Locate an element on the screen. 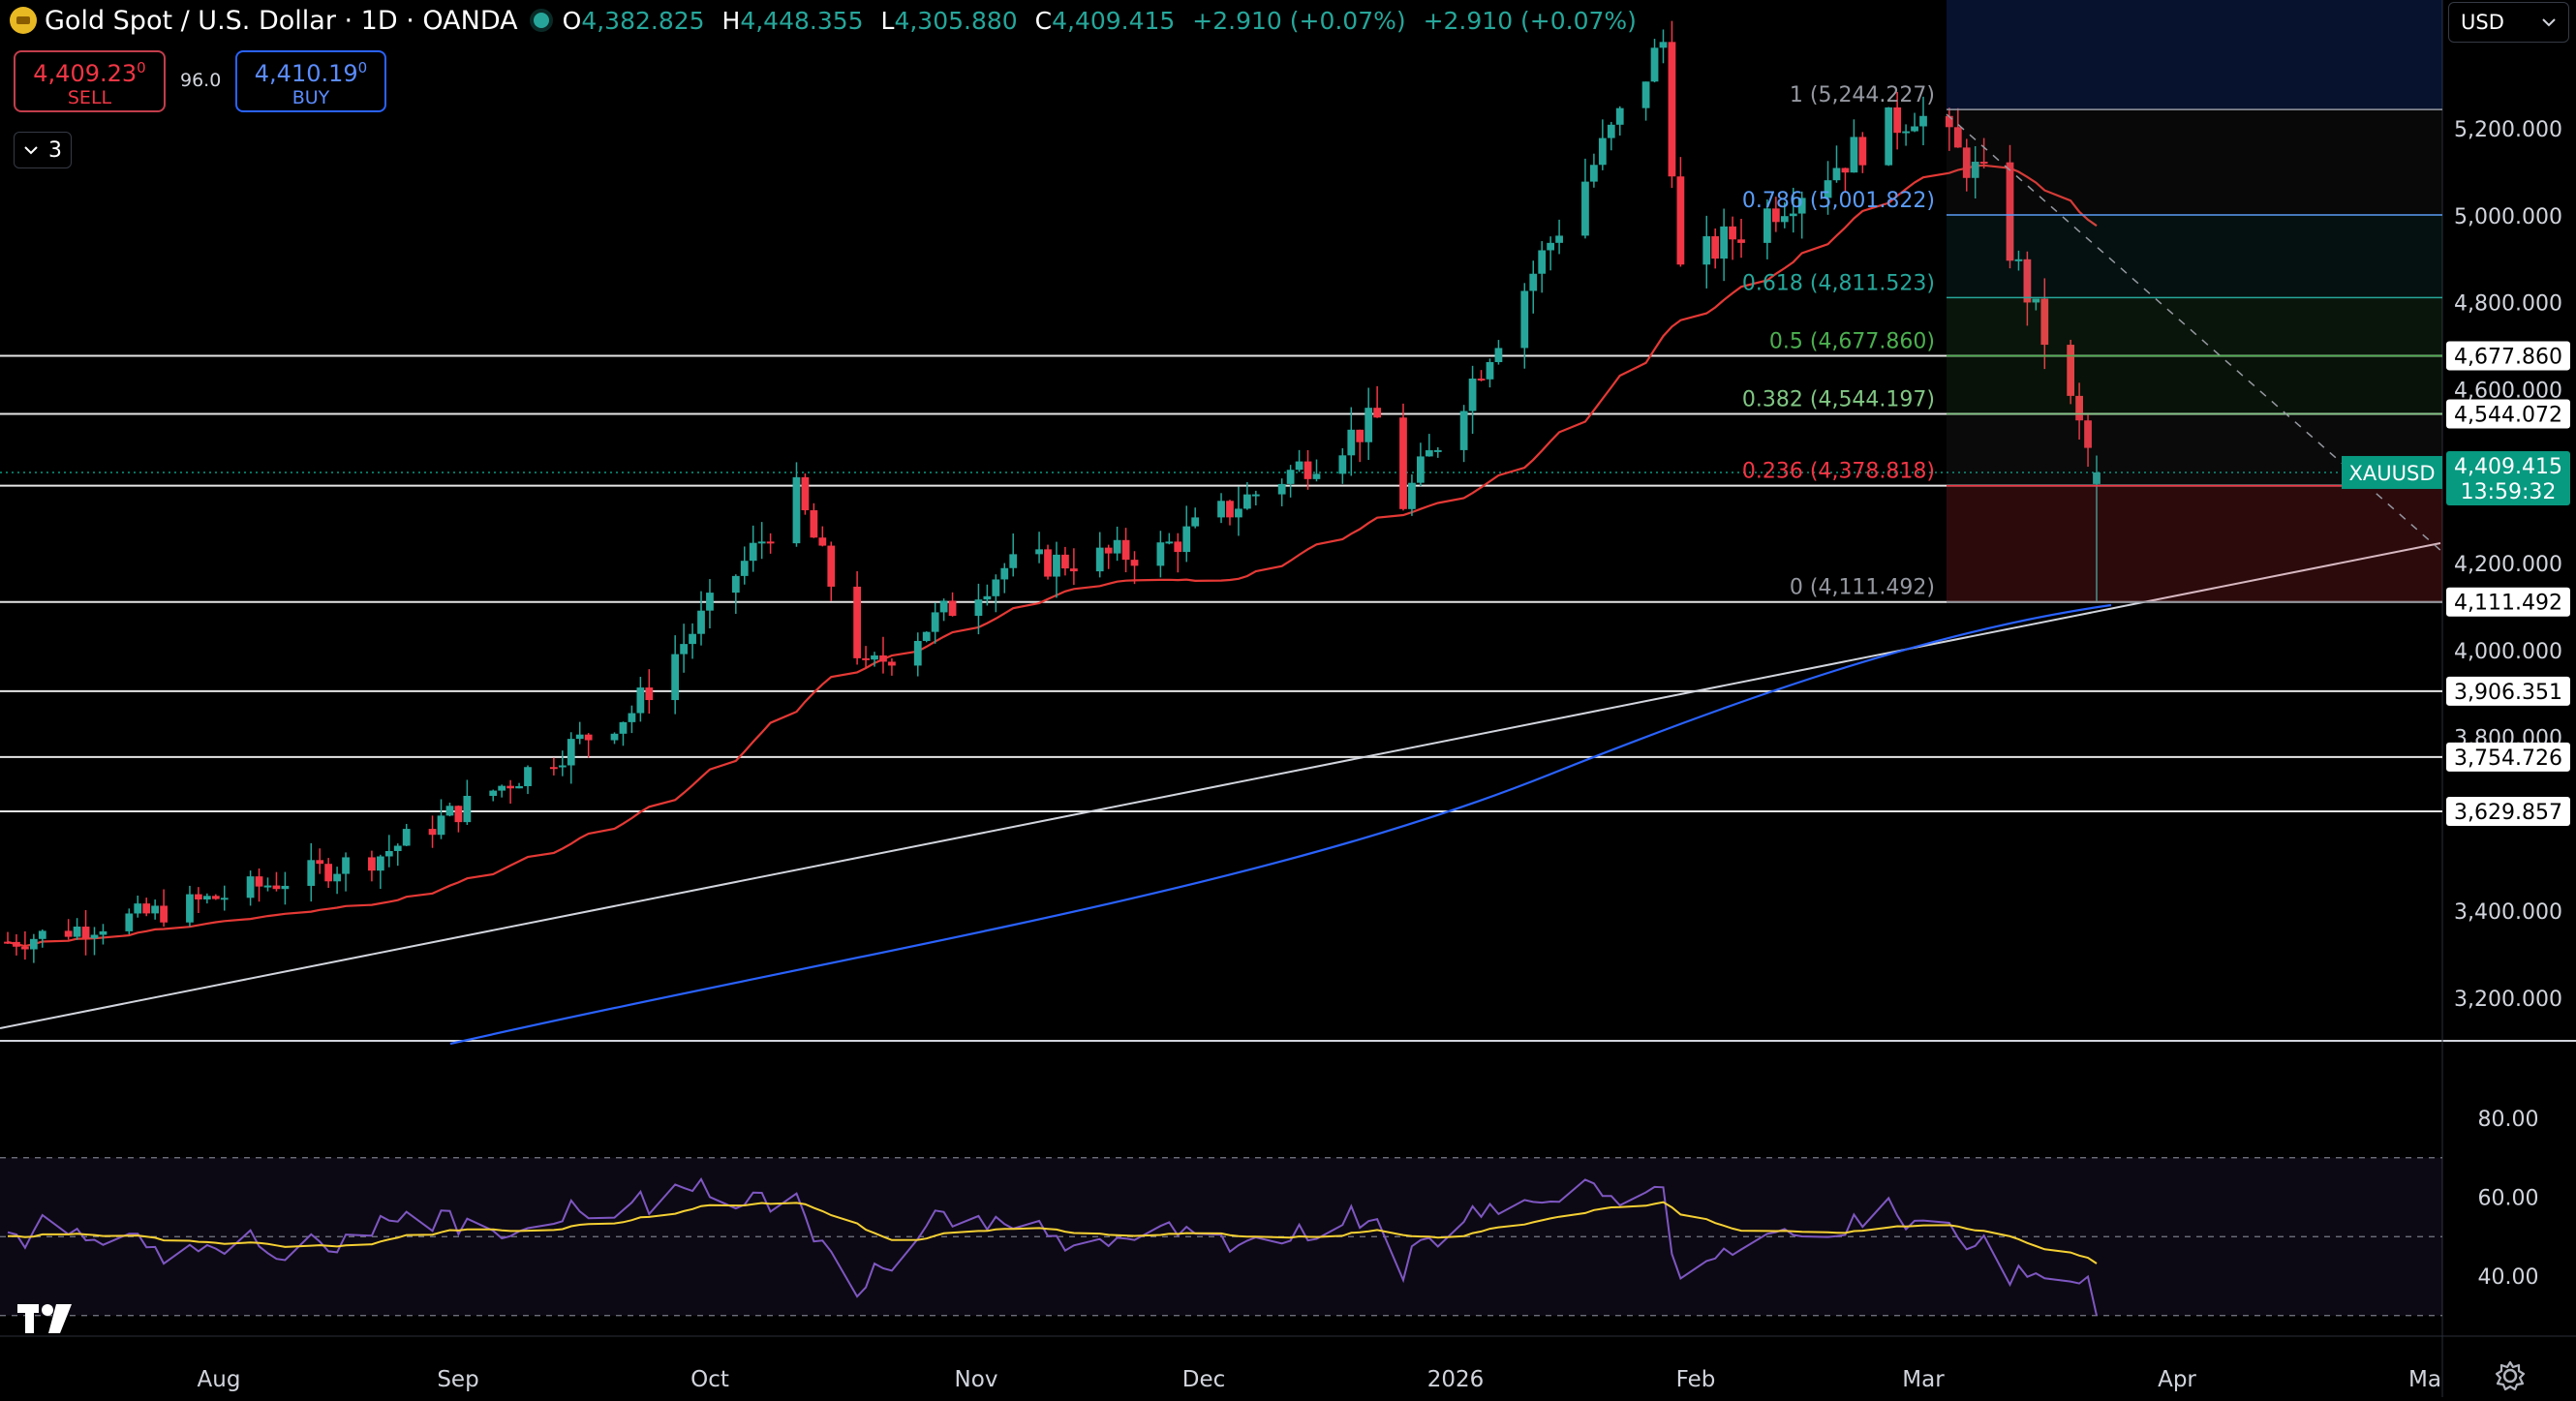 This screenshot has height=1401, width=2576. price-axis-tick-1: 5,000.000 is located at coordinates (2508, 217).